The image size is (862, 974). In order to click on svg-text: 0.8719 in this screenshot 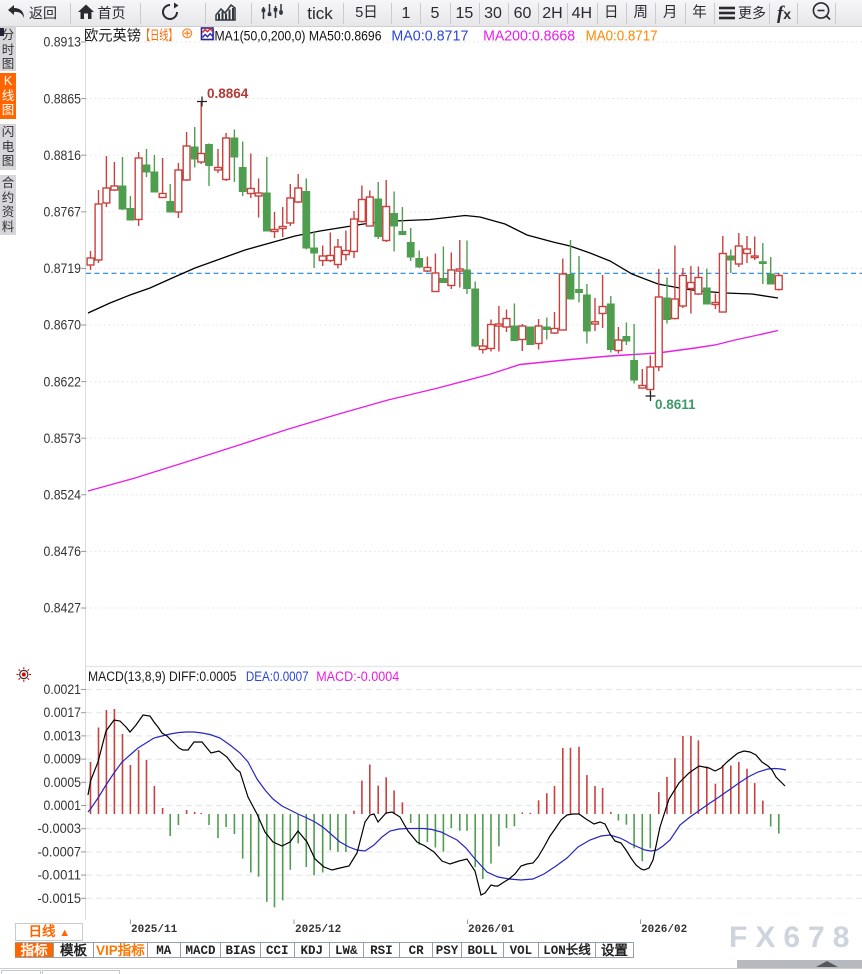, I will do `click(63, 268)`.